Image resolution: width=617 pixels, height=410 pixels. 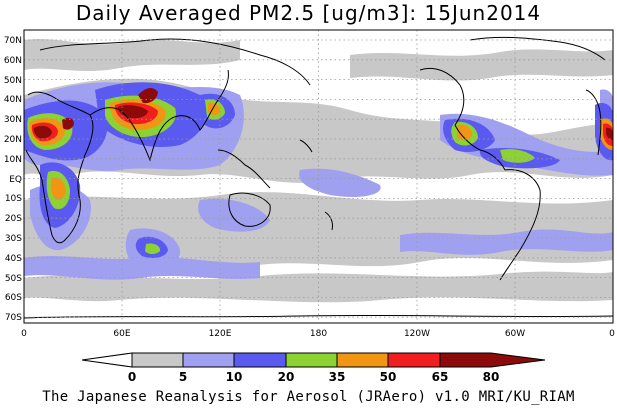 I want to click on lon-label: 120W, so click(x=417, y=334).